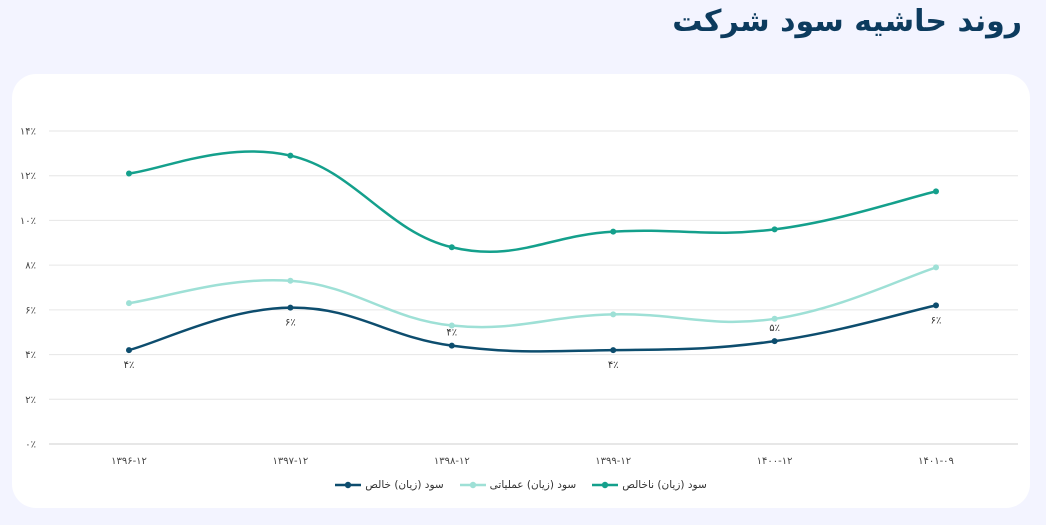 This screenshot has height=525, width=1046. Describe the element at coordinates (28, 221) in the screenshot. I see `y-tick-label: ۱۰٪` at that location.